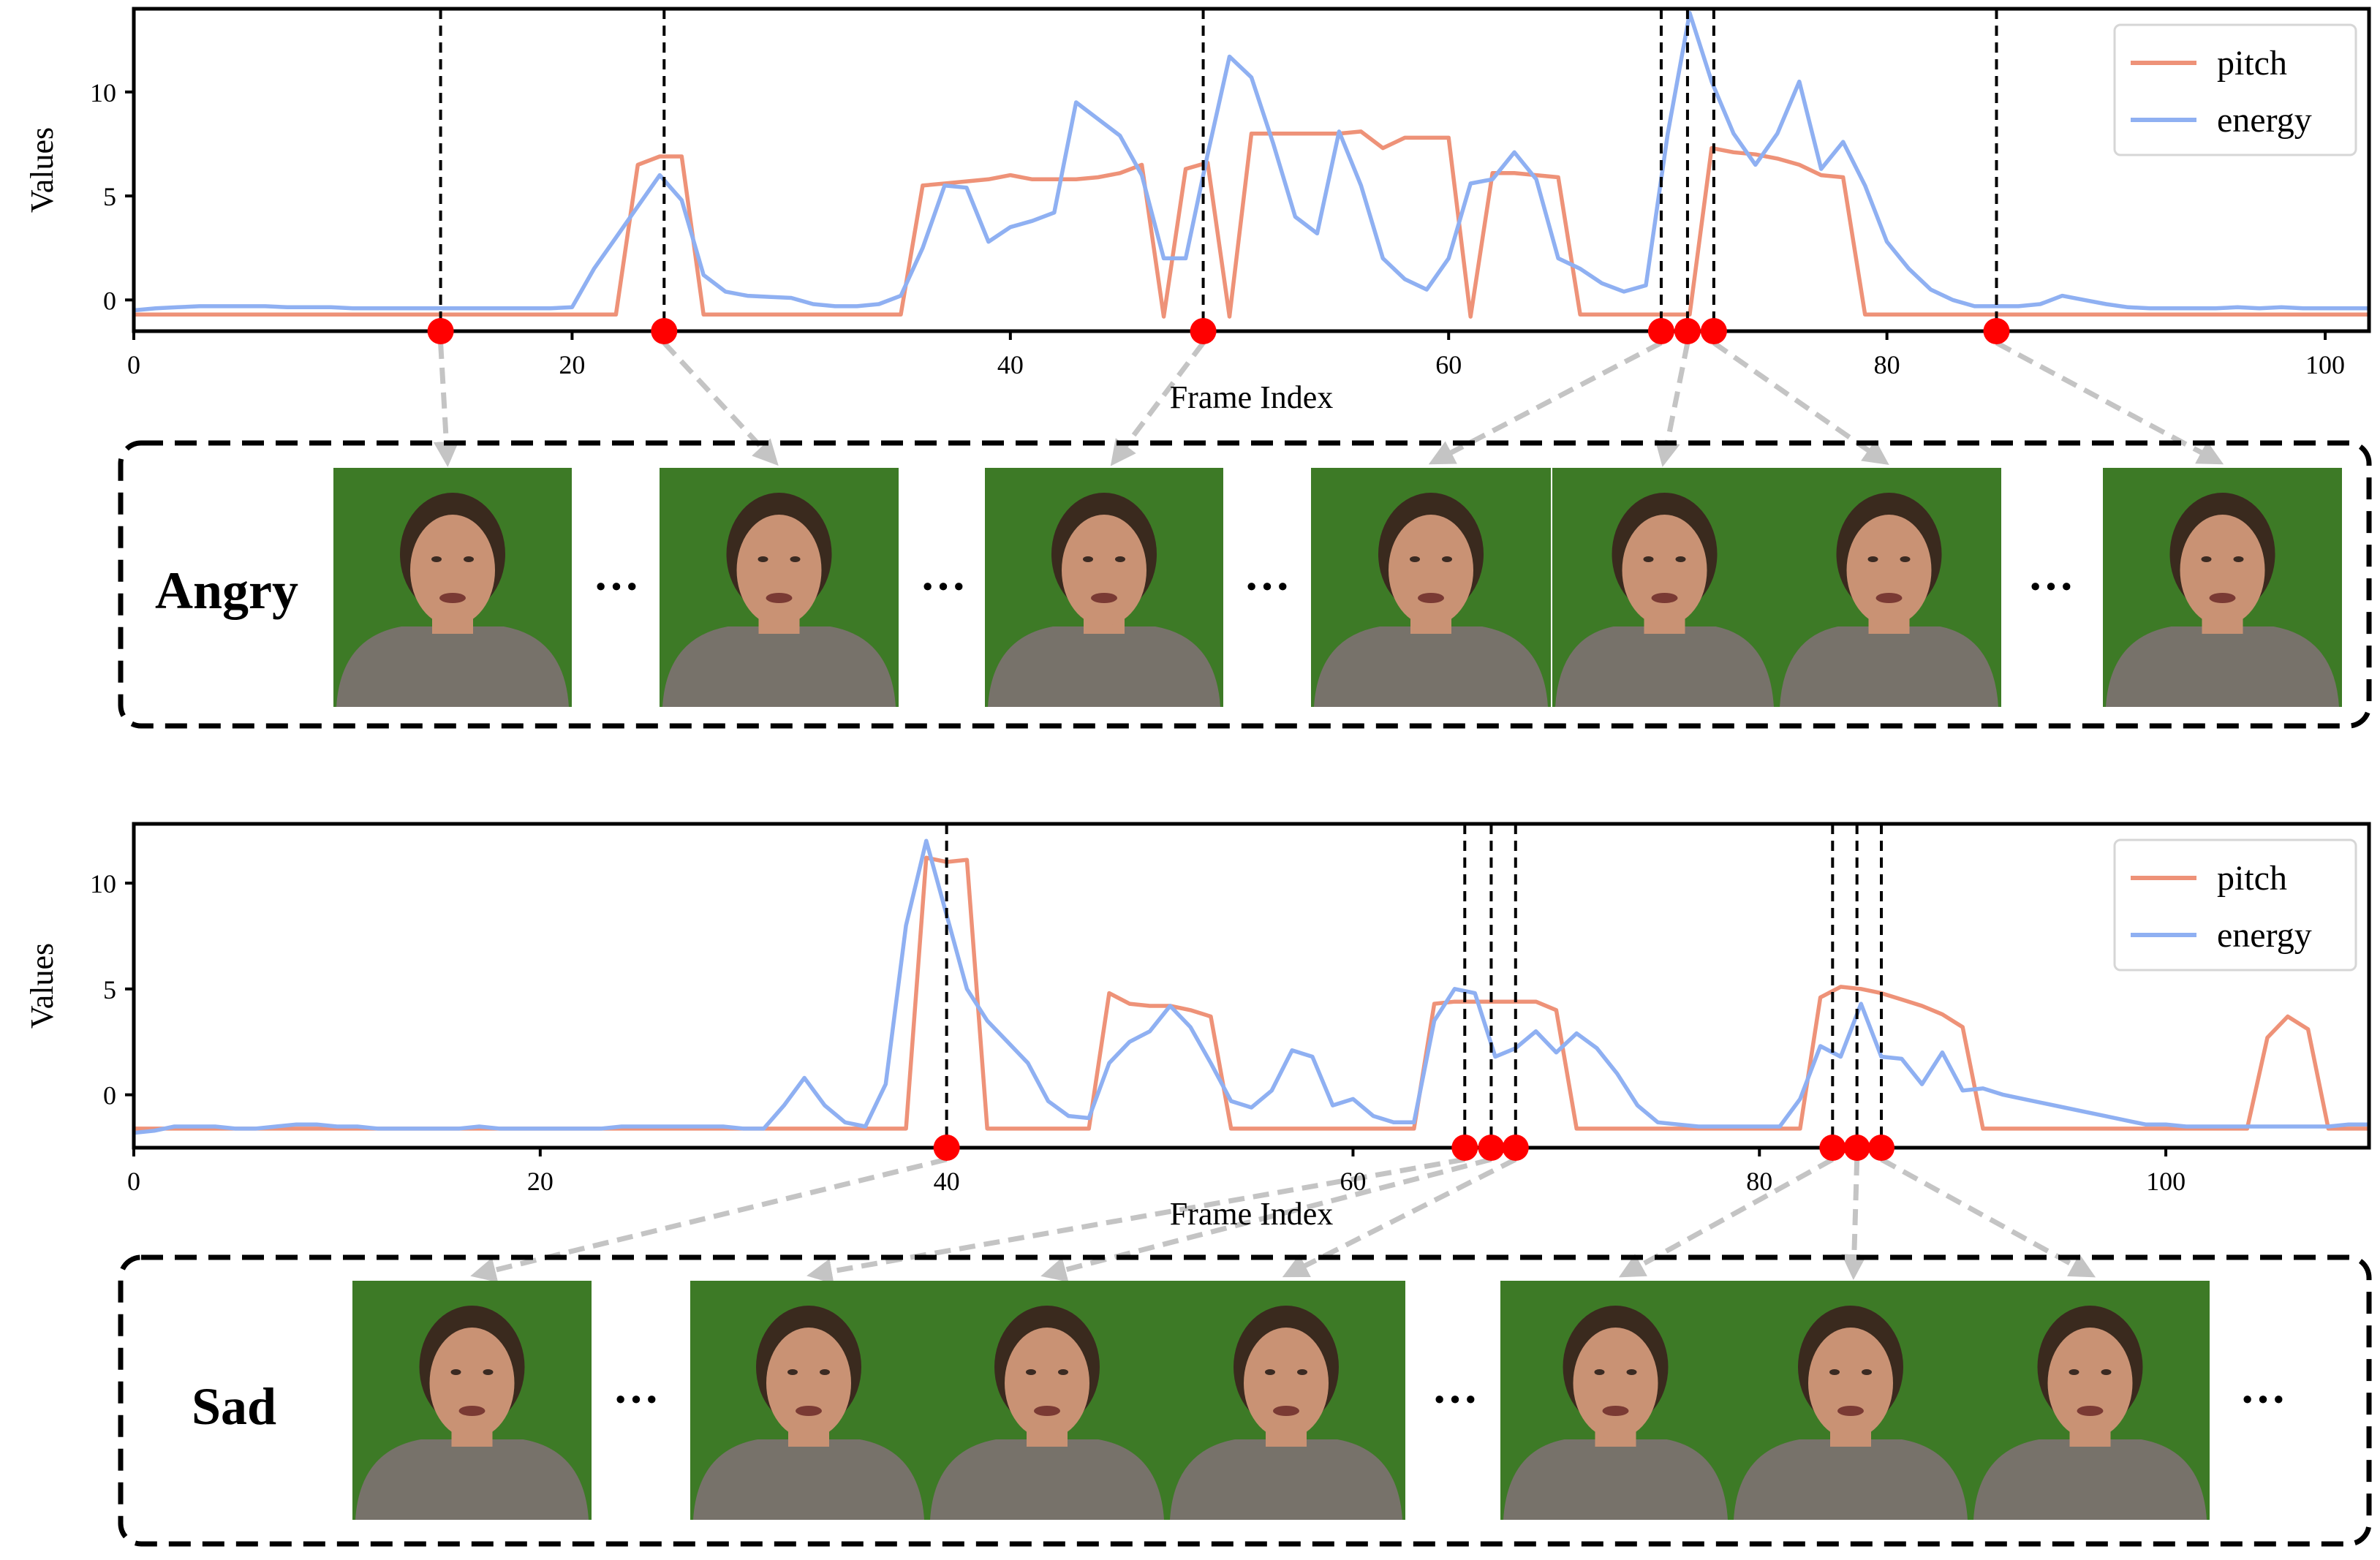 Image resolution: width=2380 pixels, height=1560 pixels. I want to click on x-tick-label: 80, so click(1759, 1181).